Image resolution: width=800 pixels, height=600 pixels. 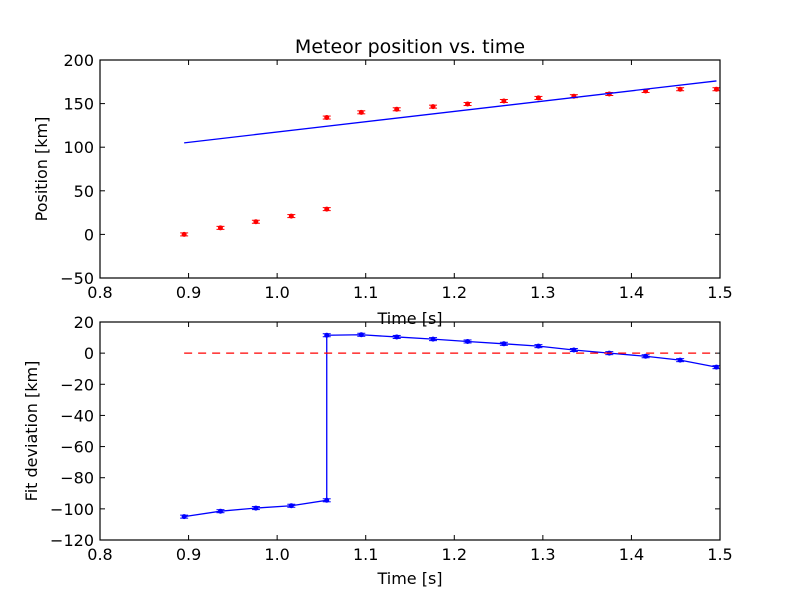 I want to click on bottom-x-axis-label: Time [s], so click(x=409, y=578).